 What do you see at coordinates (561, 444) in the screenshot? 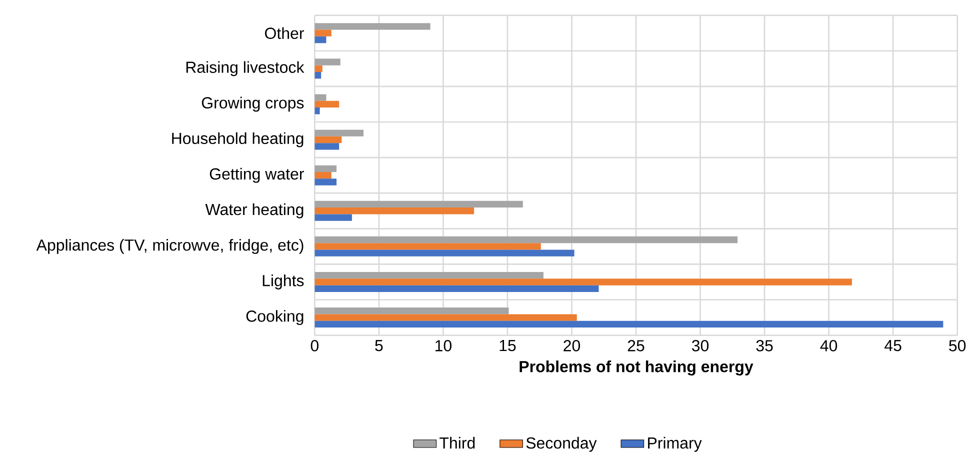
I see `legend-label: Seconday` at bounding box center [561, 444].